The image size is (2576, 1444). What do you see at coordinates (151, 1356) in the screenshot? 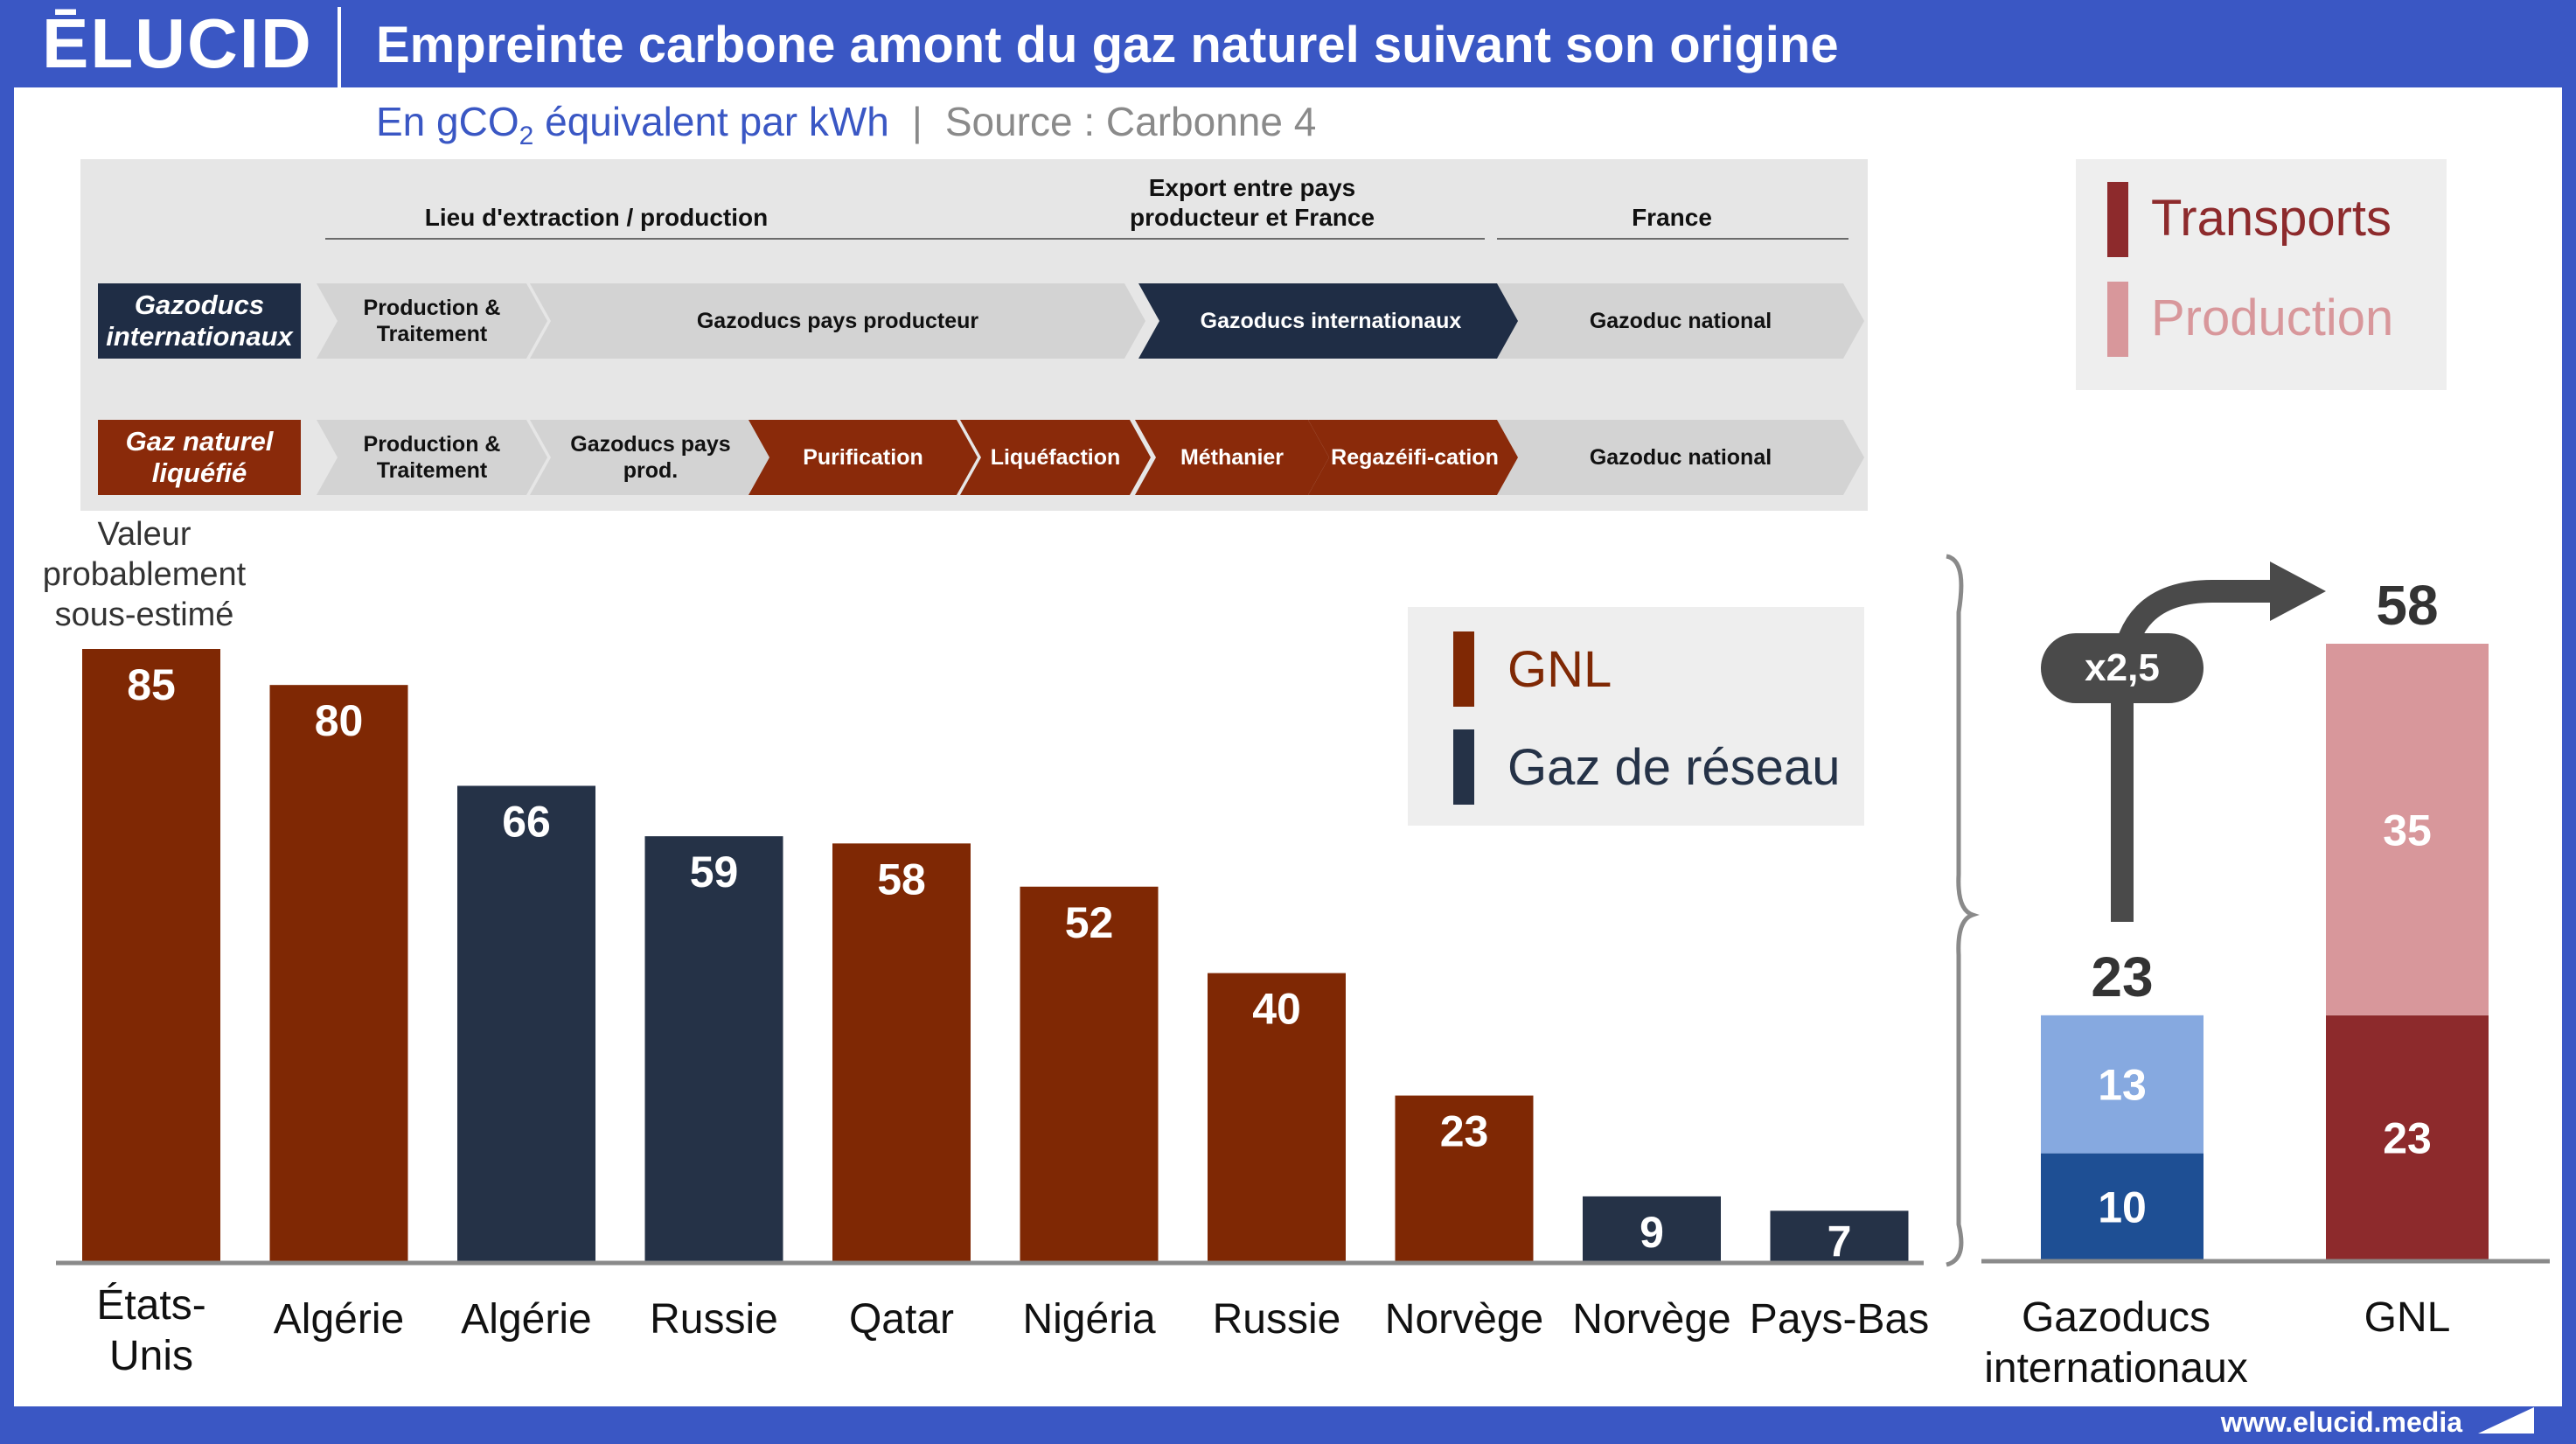
I see `category-label-0-line2: Unis` at bounding box center [151, 1356].